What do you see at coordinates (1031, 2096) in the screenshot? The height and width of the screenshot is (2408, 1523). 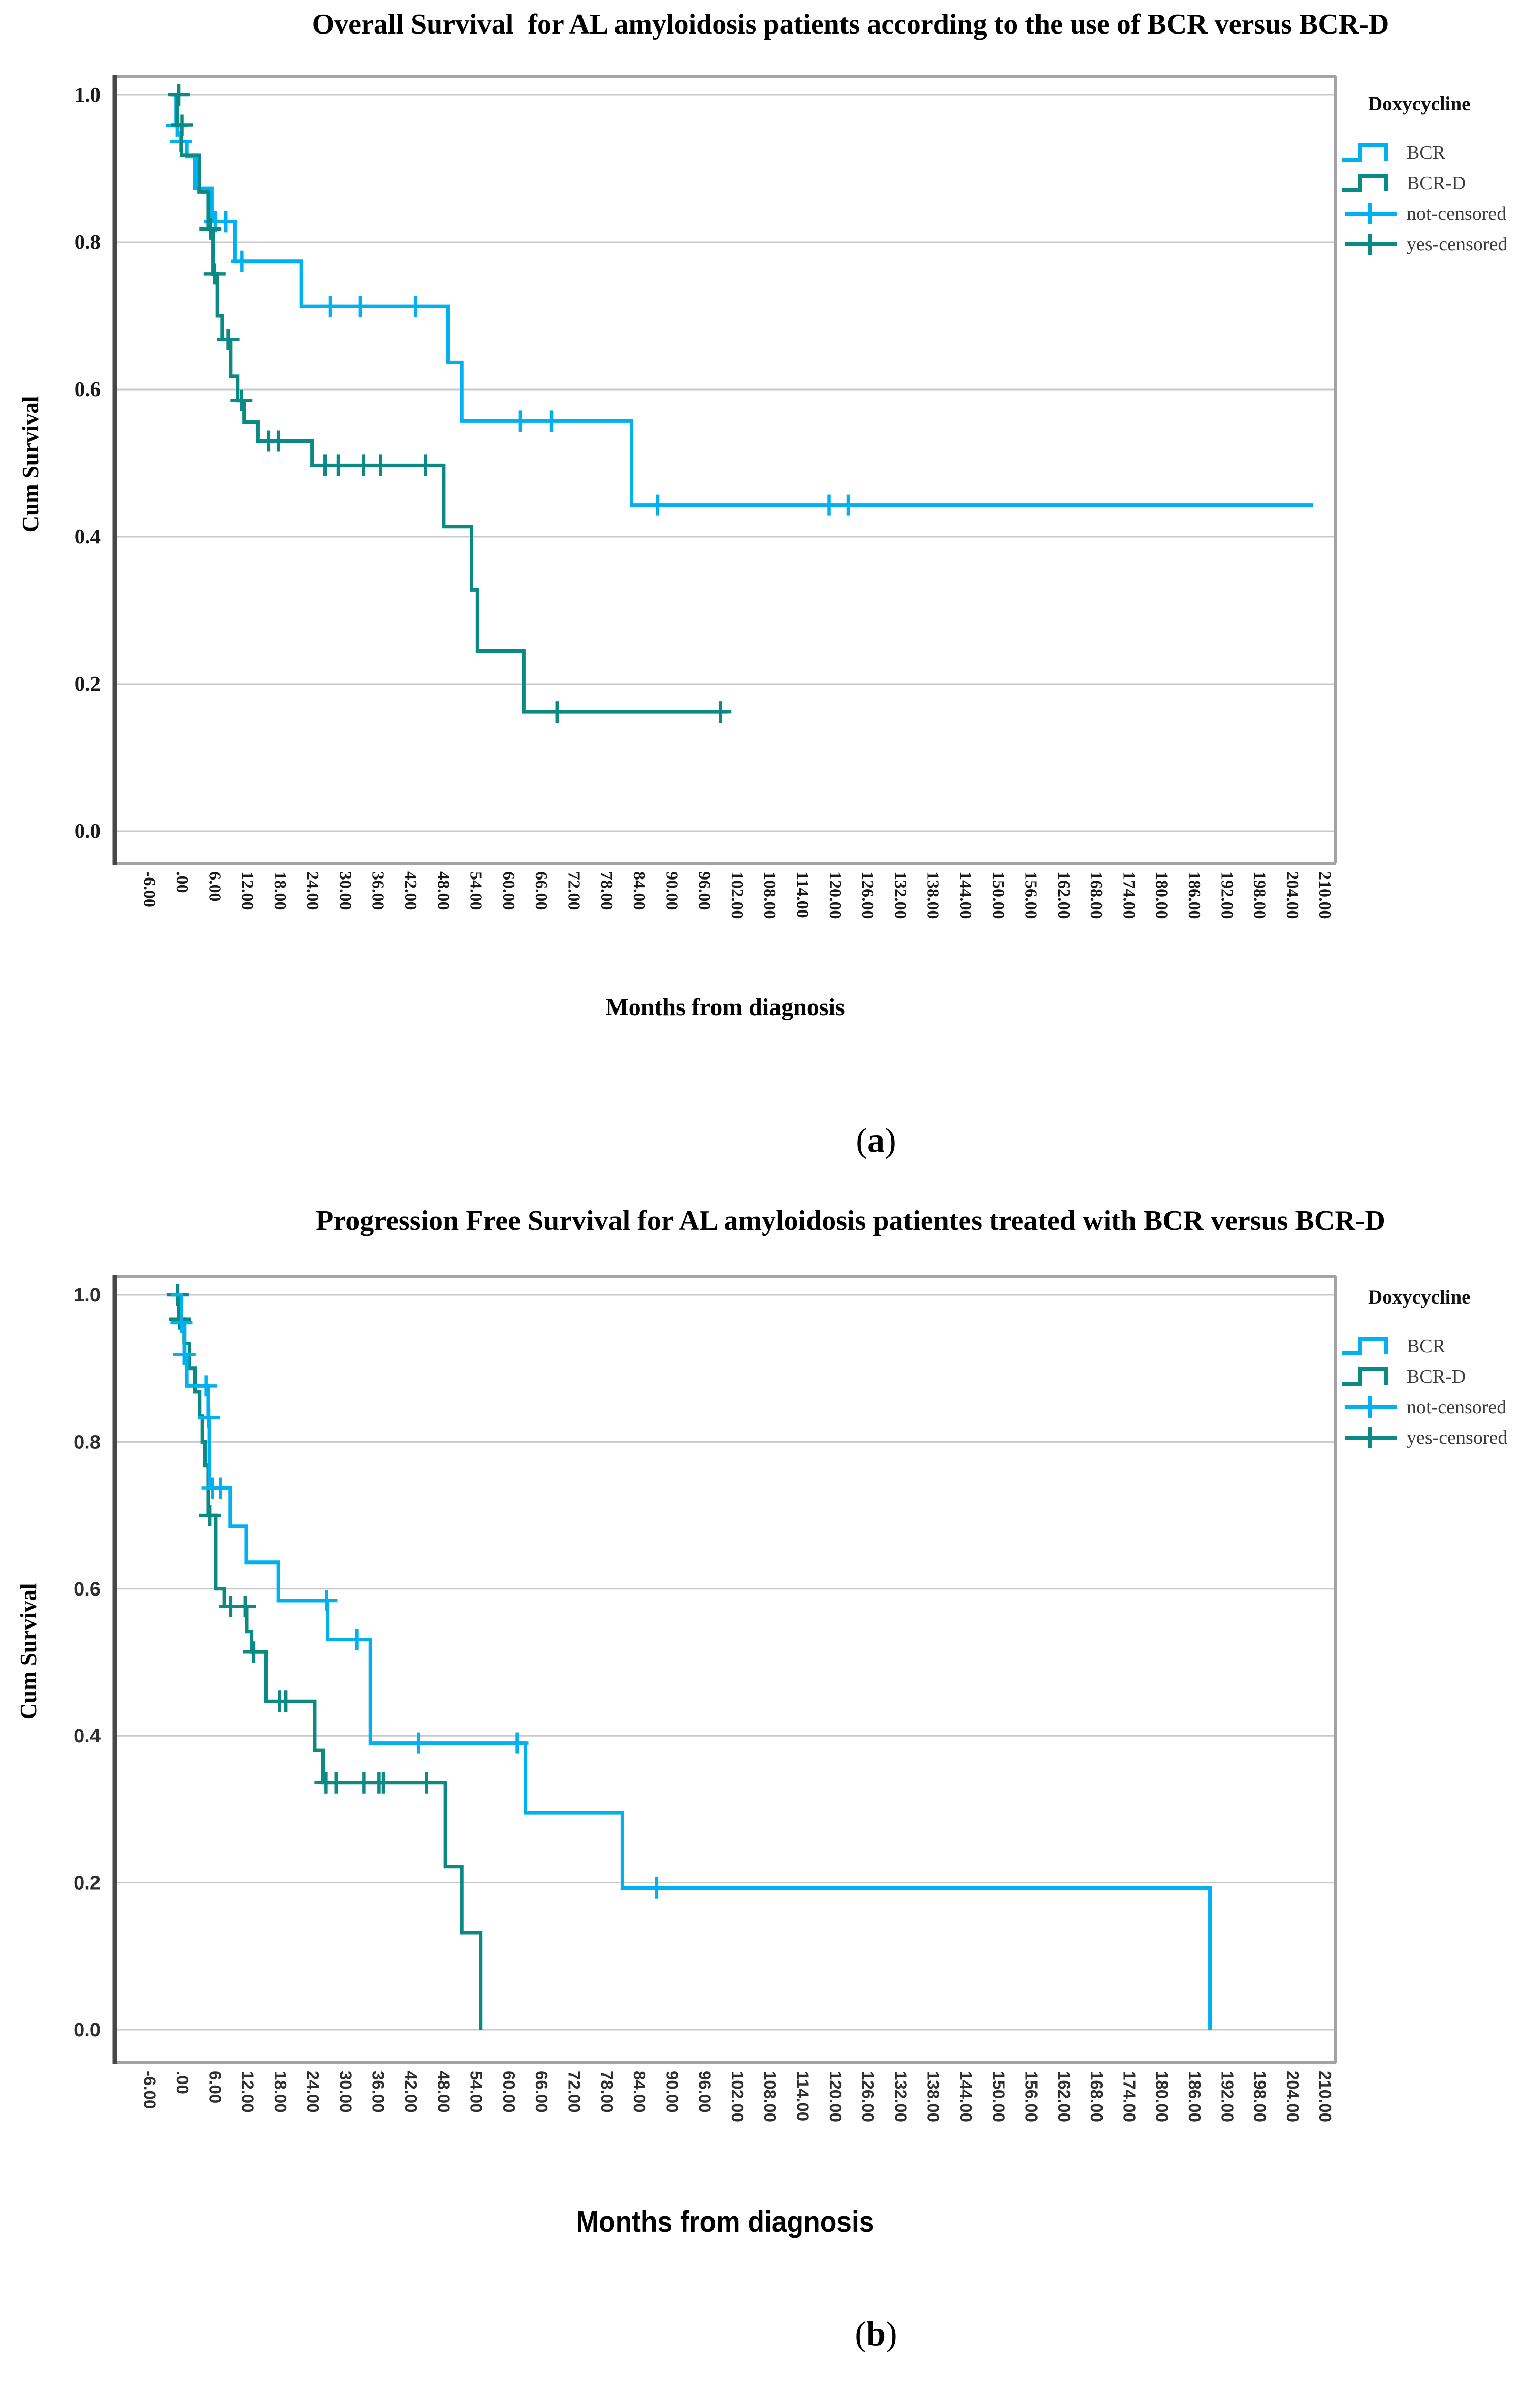 I see `x-tick-label: 156.00` at bounding box center [1031, 2096].